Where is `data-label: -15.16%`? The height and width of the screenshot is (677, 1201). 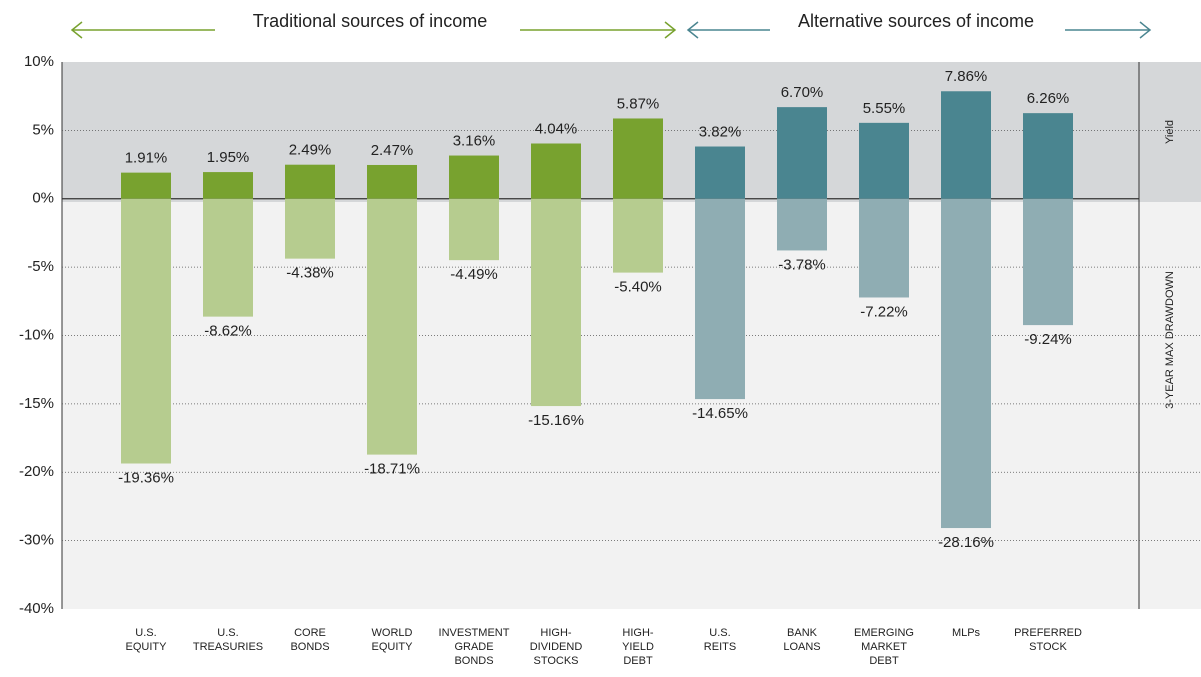
data-label: -15.16% is located at coordinates (556, 420).